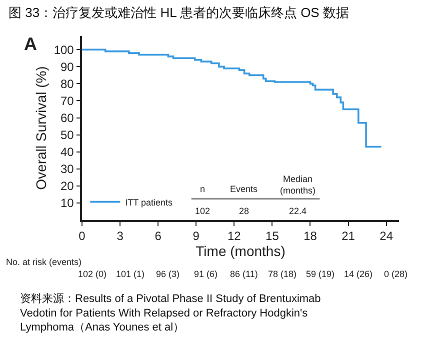  I want to click on y-tick-label: 30, so click(67, 169).